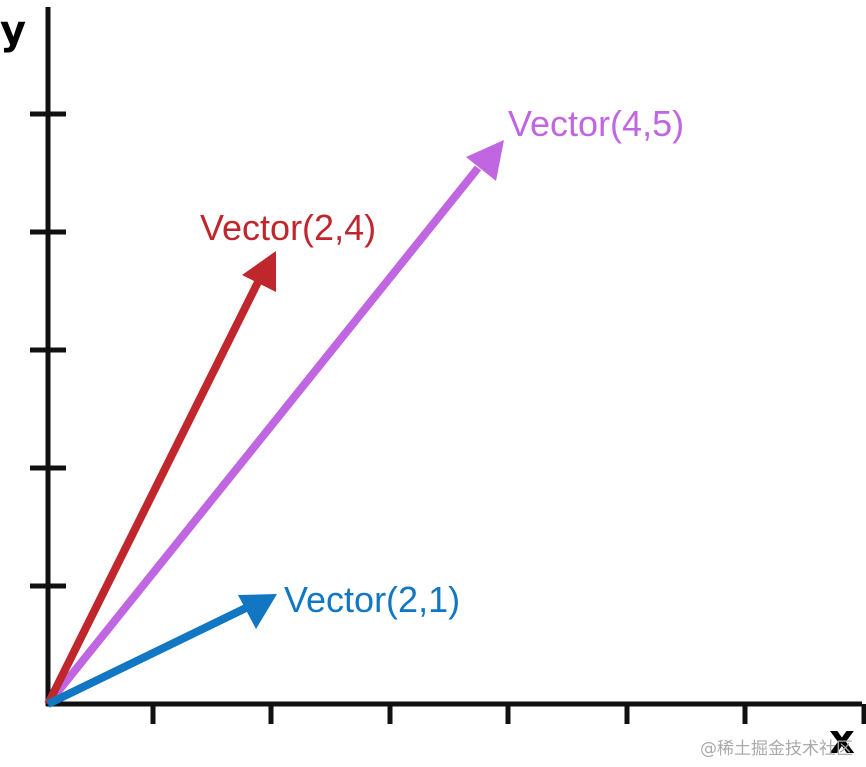  Describe the element at coordinates (149, 655) in the screenshot. I see `vector-2-1-shaft` at that location.